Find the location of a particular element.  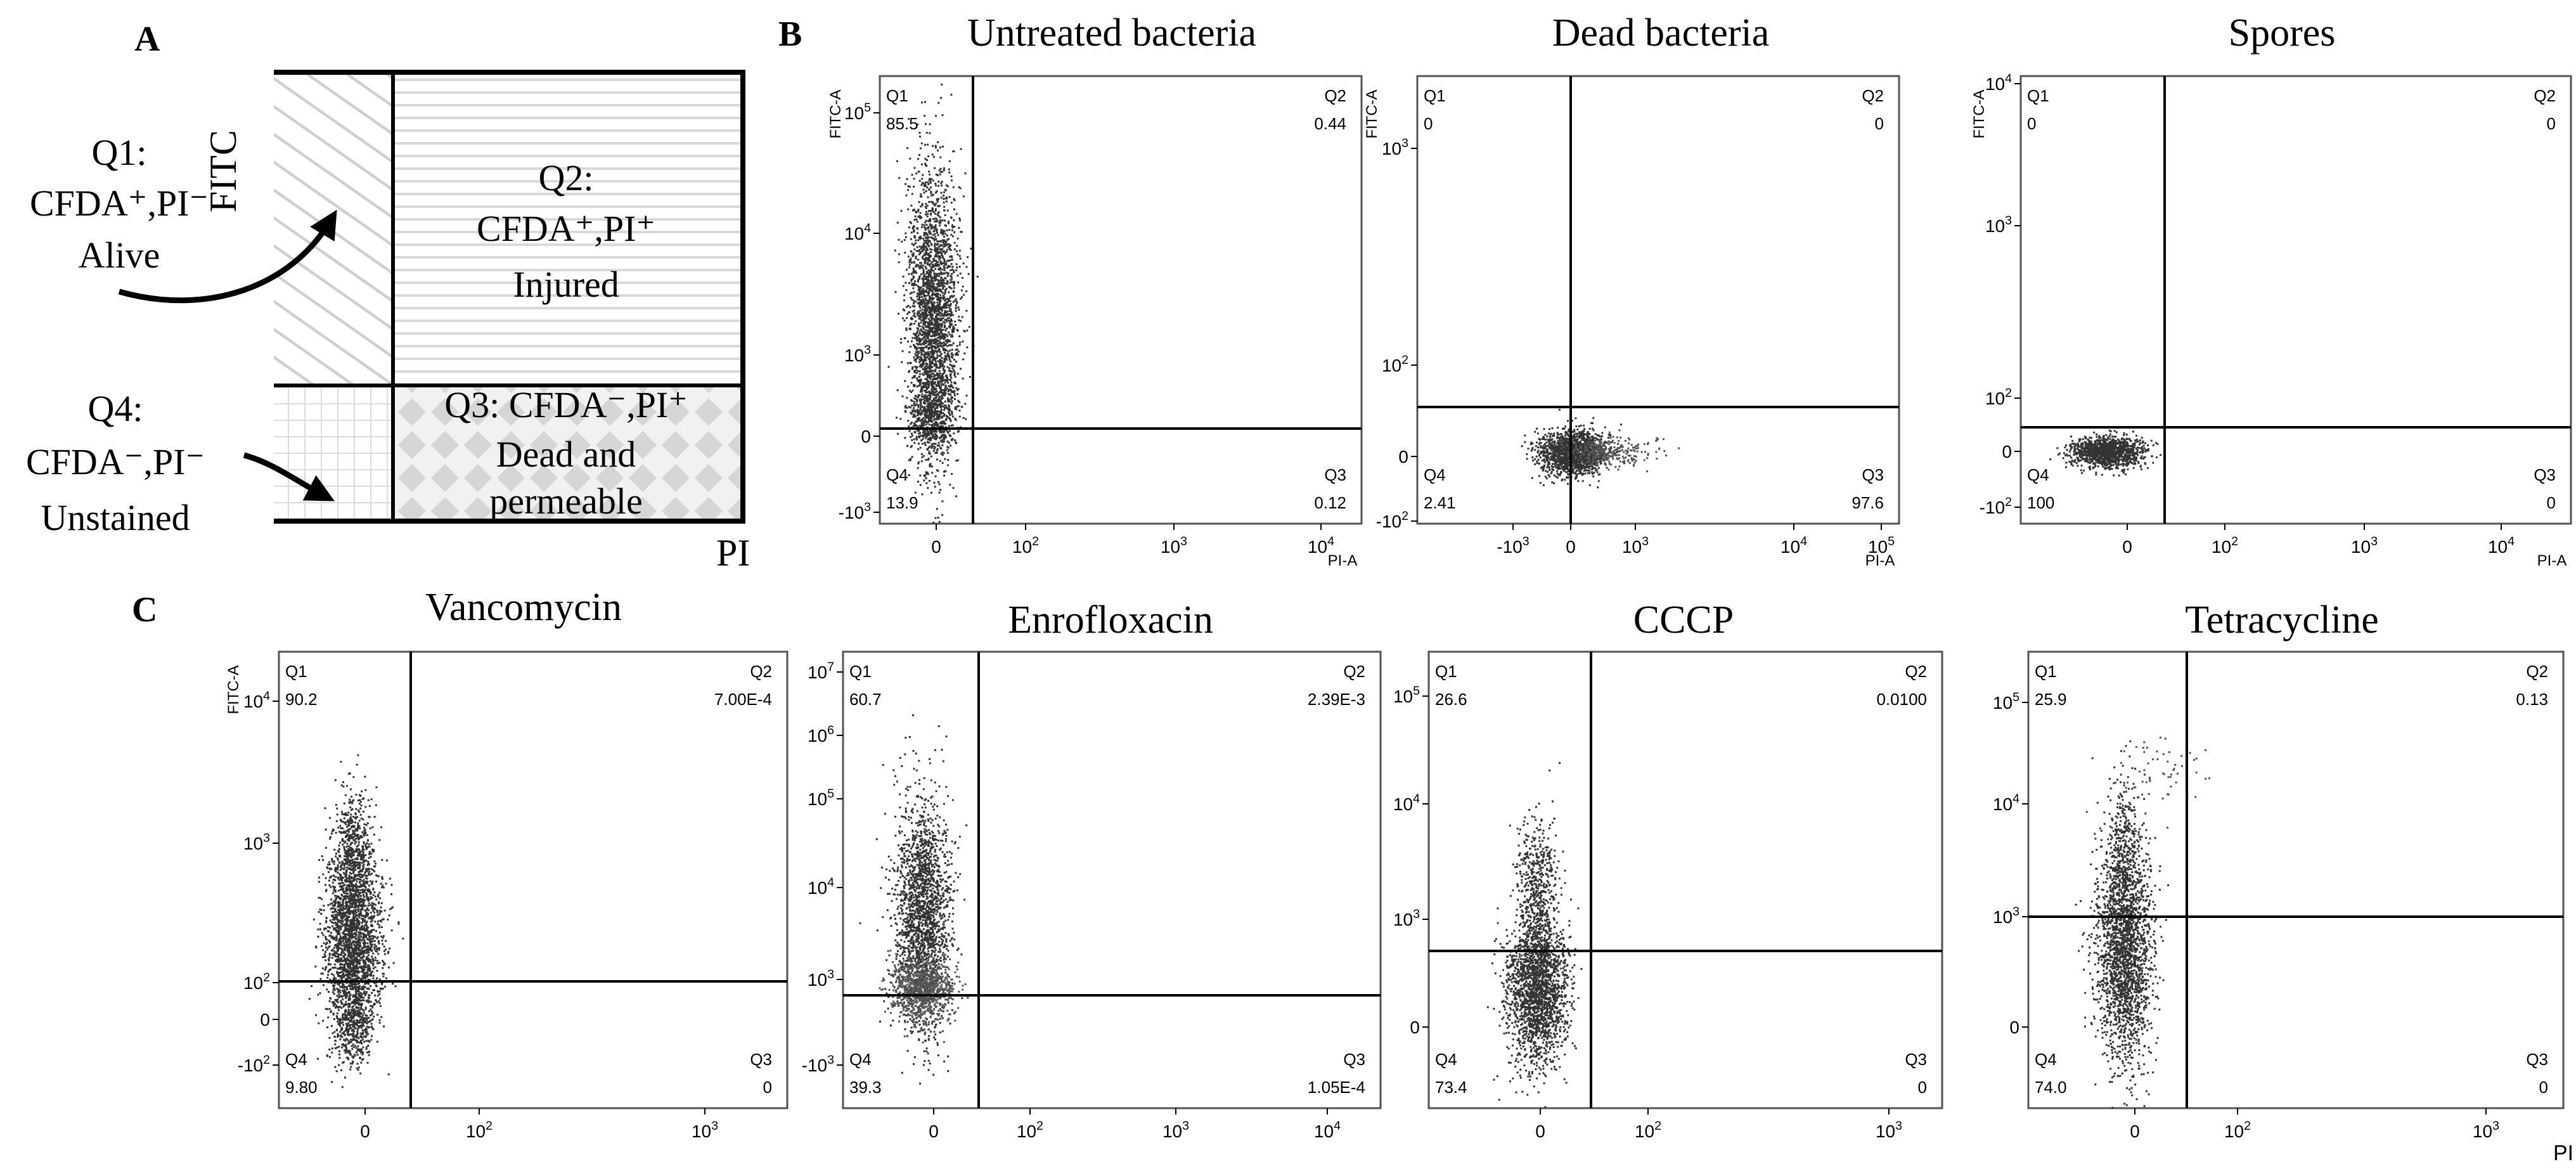

schematic-q2-state: Injured is located at coordinates (566, 284).